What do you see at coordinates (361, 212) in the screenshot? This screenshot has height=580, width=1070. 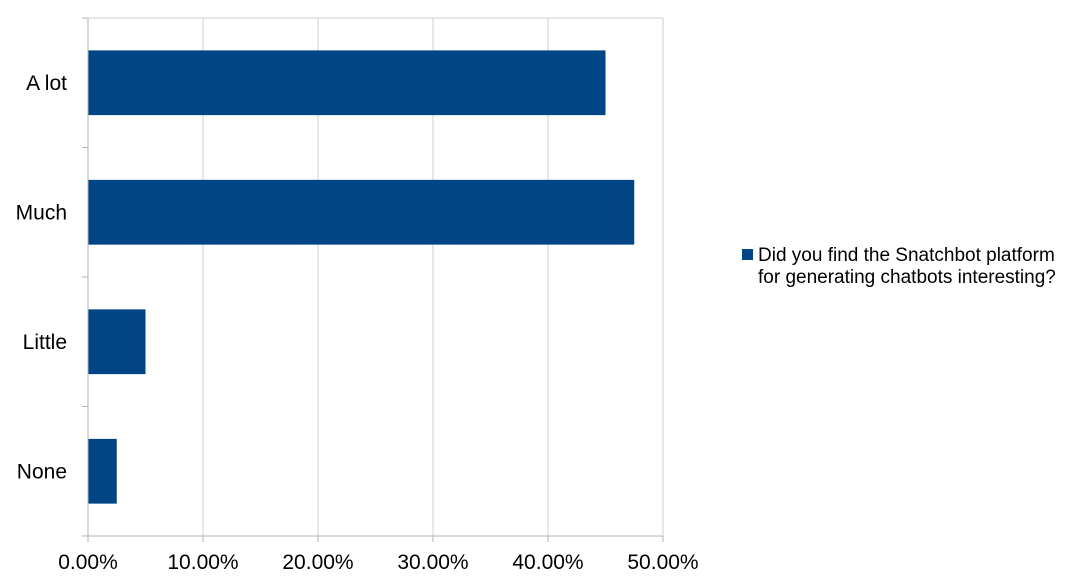 I see `bar-much` at bounding box center [361, 212].